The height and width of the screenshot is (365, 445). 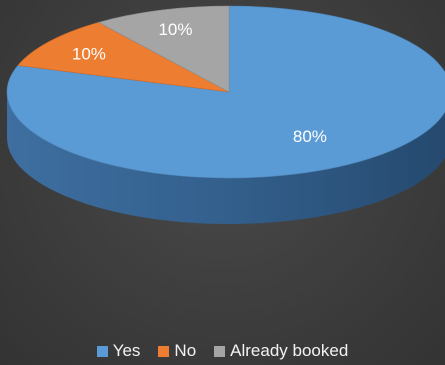 I want to click on data-label-no: 10%, so click(x=89, y=54).